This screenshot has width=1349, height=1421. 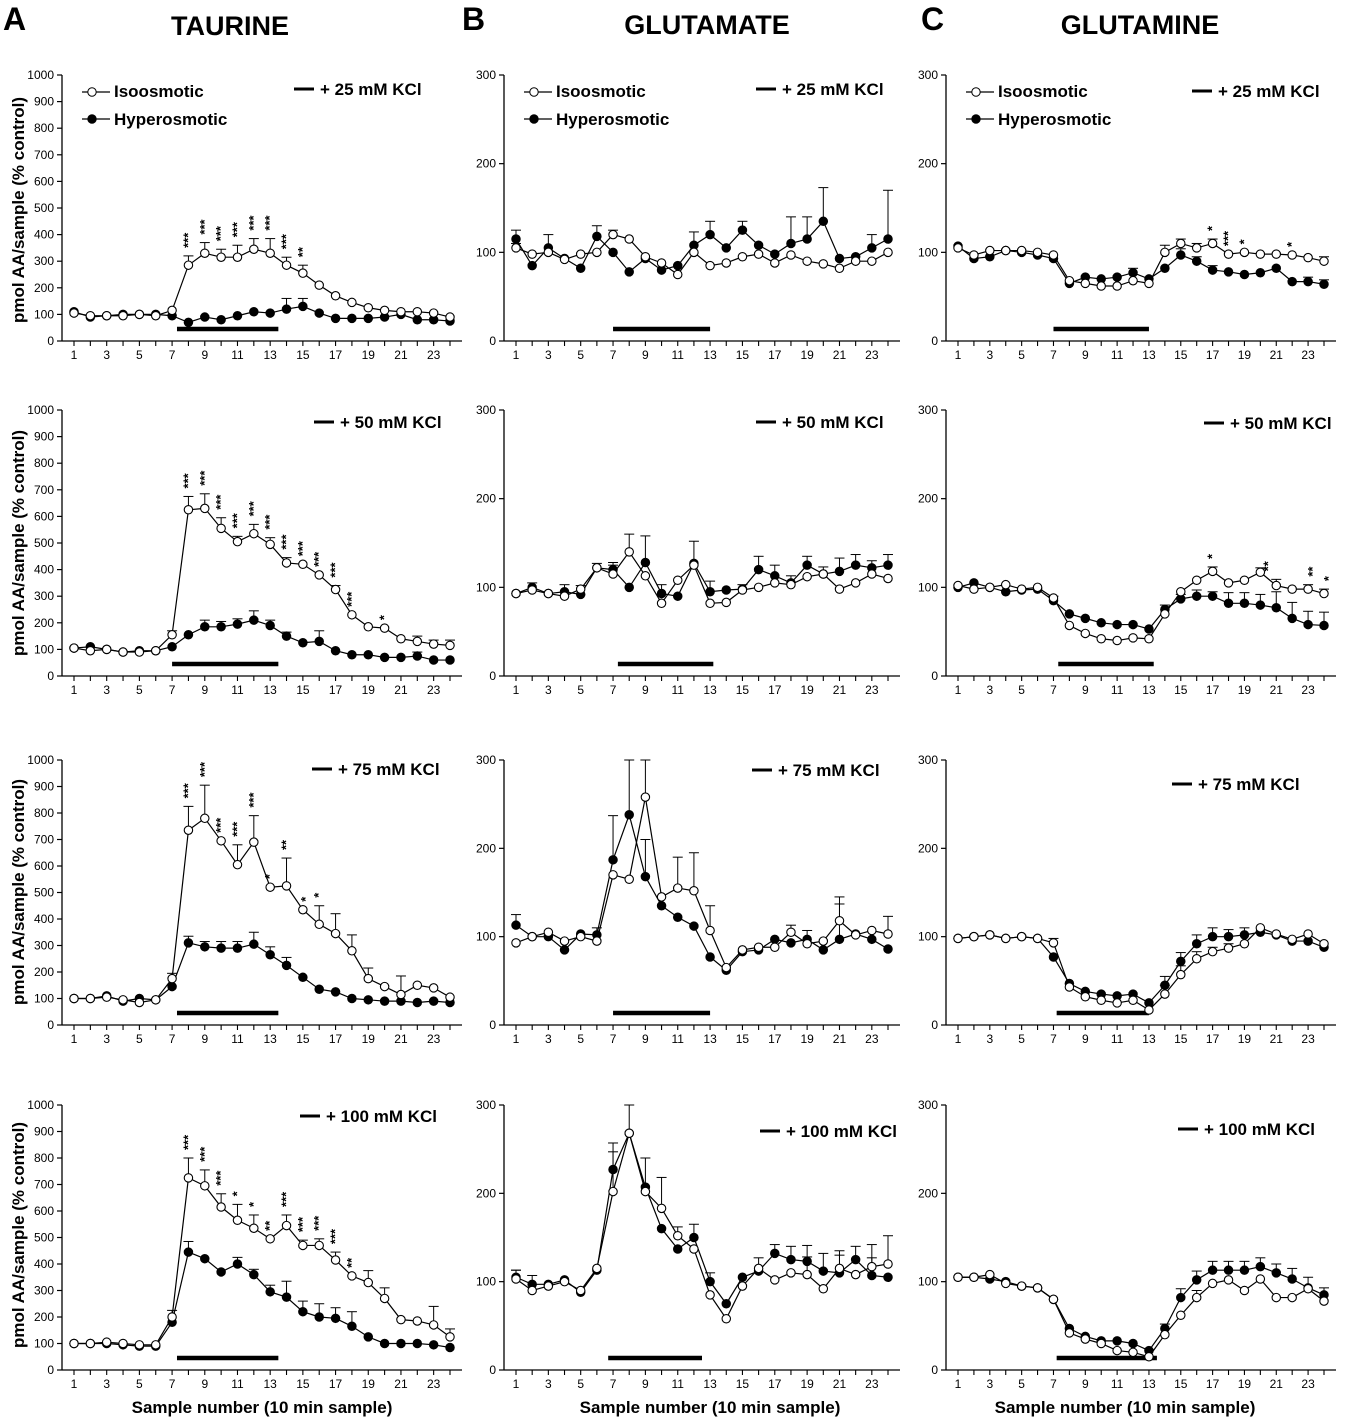 I want to click on x-tick-label: 11, so click(x=678, y=355).